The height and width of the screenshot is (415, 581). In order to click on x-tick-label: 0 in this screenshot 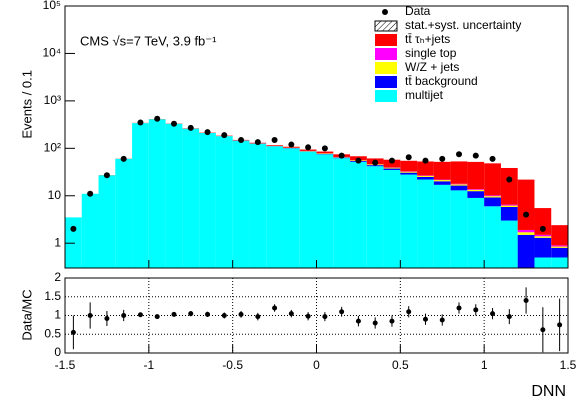, I will do `click(316, 365)`.